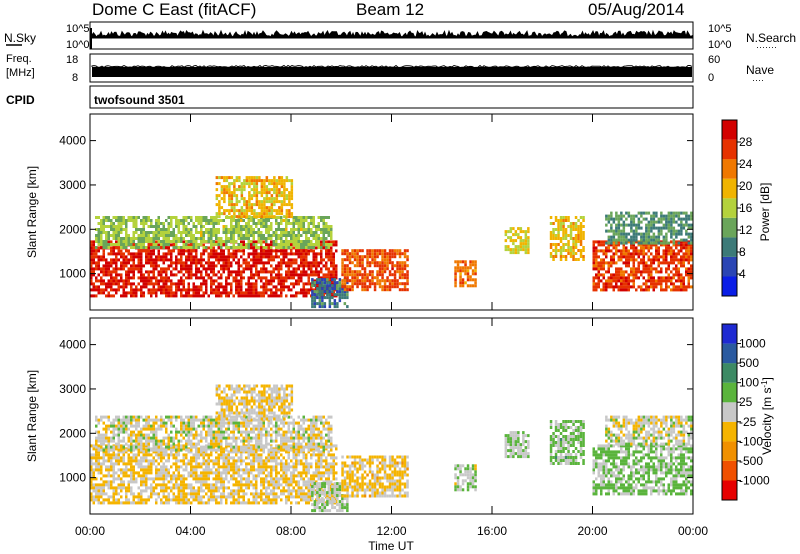  What do you see at coordinates (19, 59) in the screenshot?
I see `freq-left-label: Freq.` at bounding box center [19, 59].